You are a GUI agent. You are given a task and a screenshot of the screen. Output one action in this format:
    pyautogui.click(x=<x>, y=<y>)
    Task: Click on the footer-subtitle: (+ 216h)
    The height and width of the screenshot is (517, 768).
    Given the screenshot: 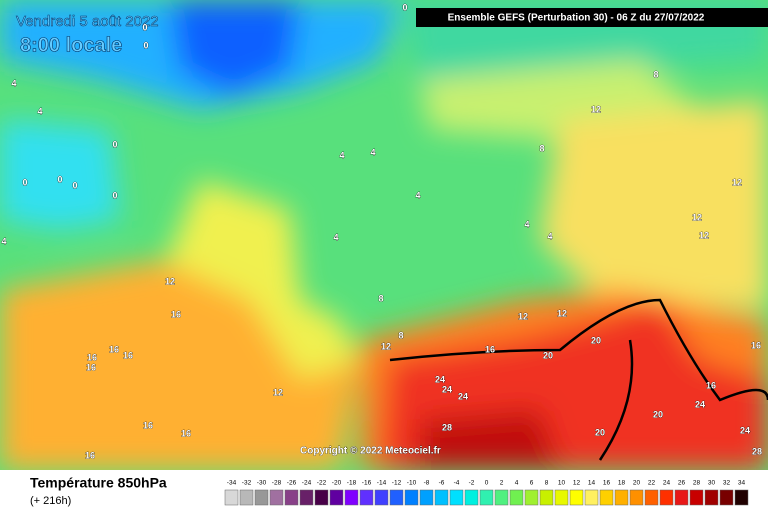 What is the action you would take?
    pyautogui.click(x=50, y=501)
    